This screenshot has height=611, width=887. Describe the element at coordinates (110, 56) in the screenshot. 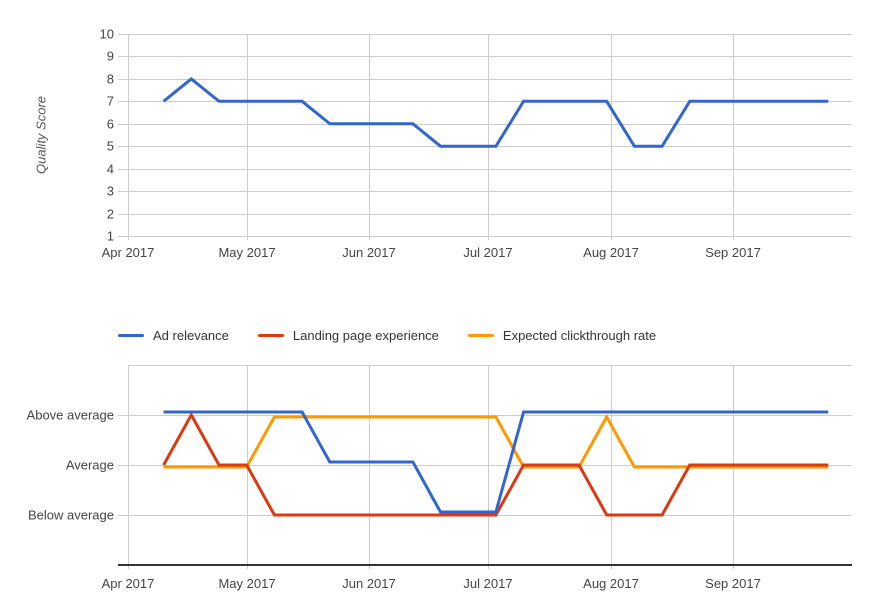

I see `y-tick-label: 9` at that location.